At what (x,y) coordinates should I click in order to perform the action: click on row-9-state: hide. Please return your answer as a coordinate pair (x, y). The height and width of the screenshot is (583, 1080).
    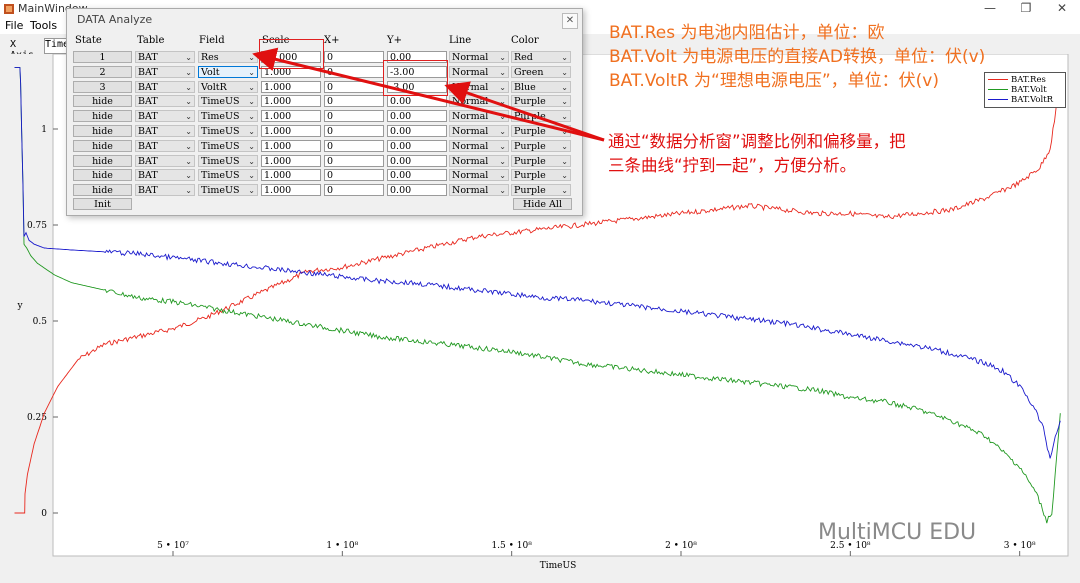
    Looking at the image, I should click on (102, 175).